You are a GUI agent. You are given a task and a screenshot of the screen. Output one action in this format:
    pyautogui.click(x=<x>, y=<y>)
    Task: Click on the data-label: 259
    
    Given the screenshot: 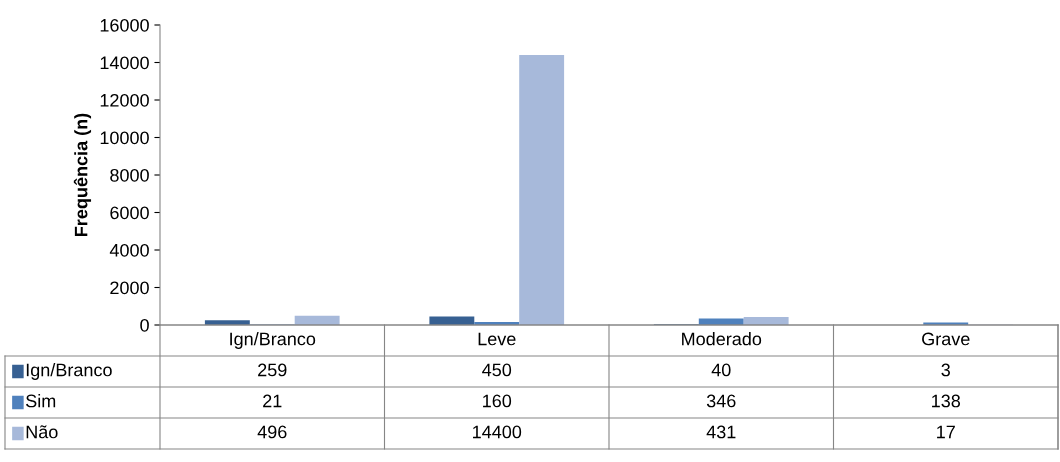 What is the action you would take?
    pyautogui.click(x=272, y=370)
    